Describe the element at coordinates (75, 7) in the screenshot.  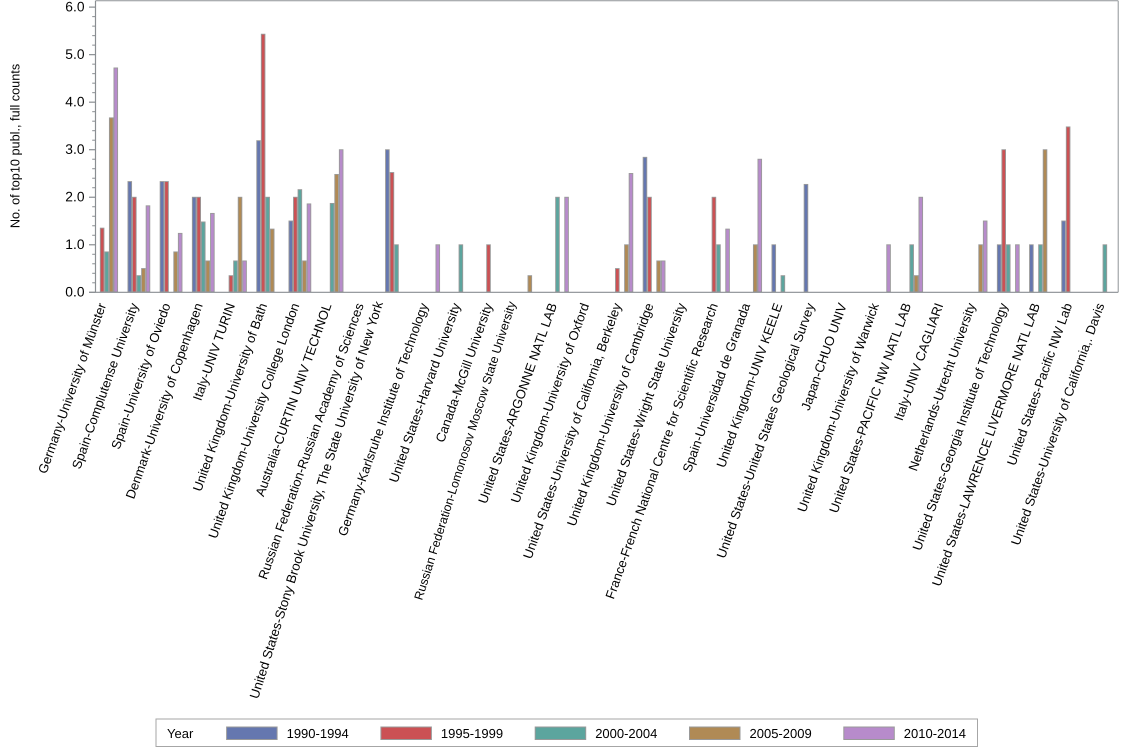
I see `svg-text: 6.0` at that location.